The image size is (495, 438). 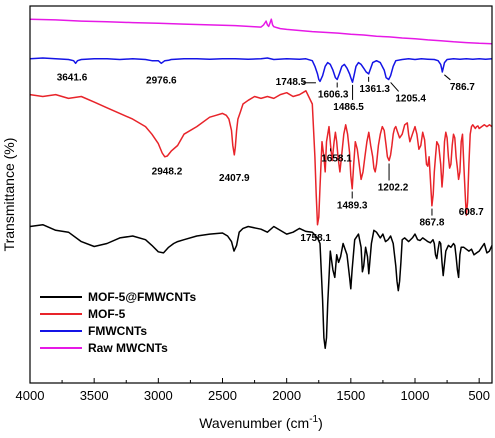 What do you see at coordinates (107, 314) in the screenshot?
I see `legend-label: MOF-5` at bounding box center [107, 314].